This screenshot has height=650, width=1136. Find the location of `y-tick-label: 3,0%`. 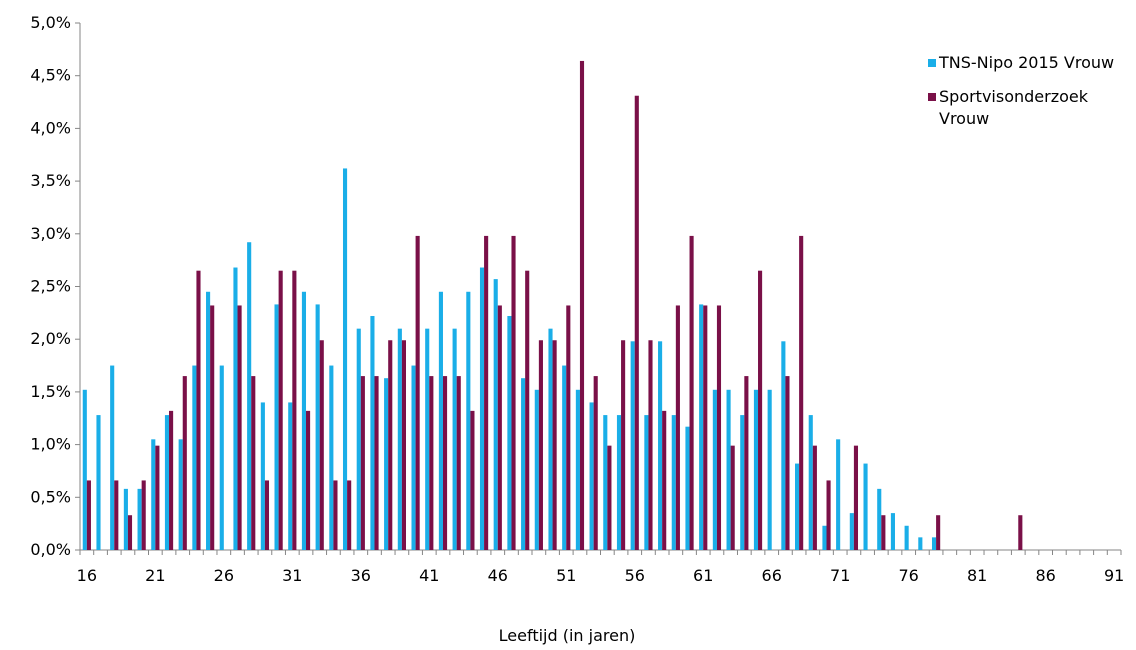

y-tick-label: 3,0% is located at coordinates (50, 233).